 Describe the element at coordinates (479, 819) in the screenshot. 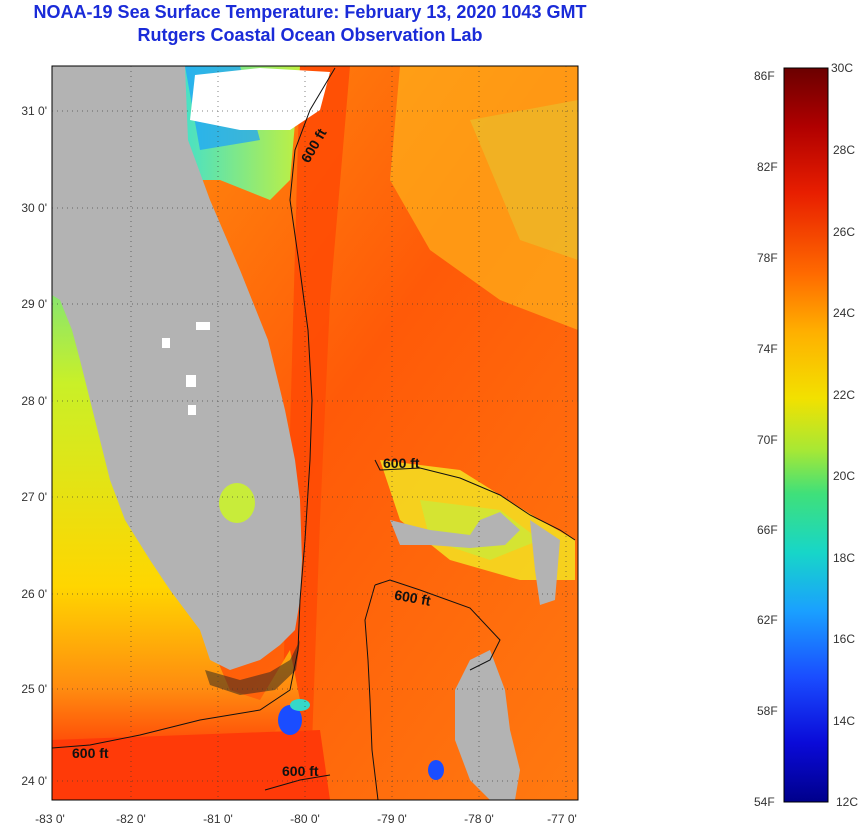

I see `lon-tick-label: -78 0'` at that location.